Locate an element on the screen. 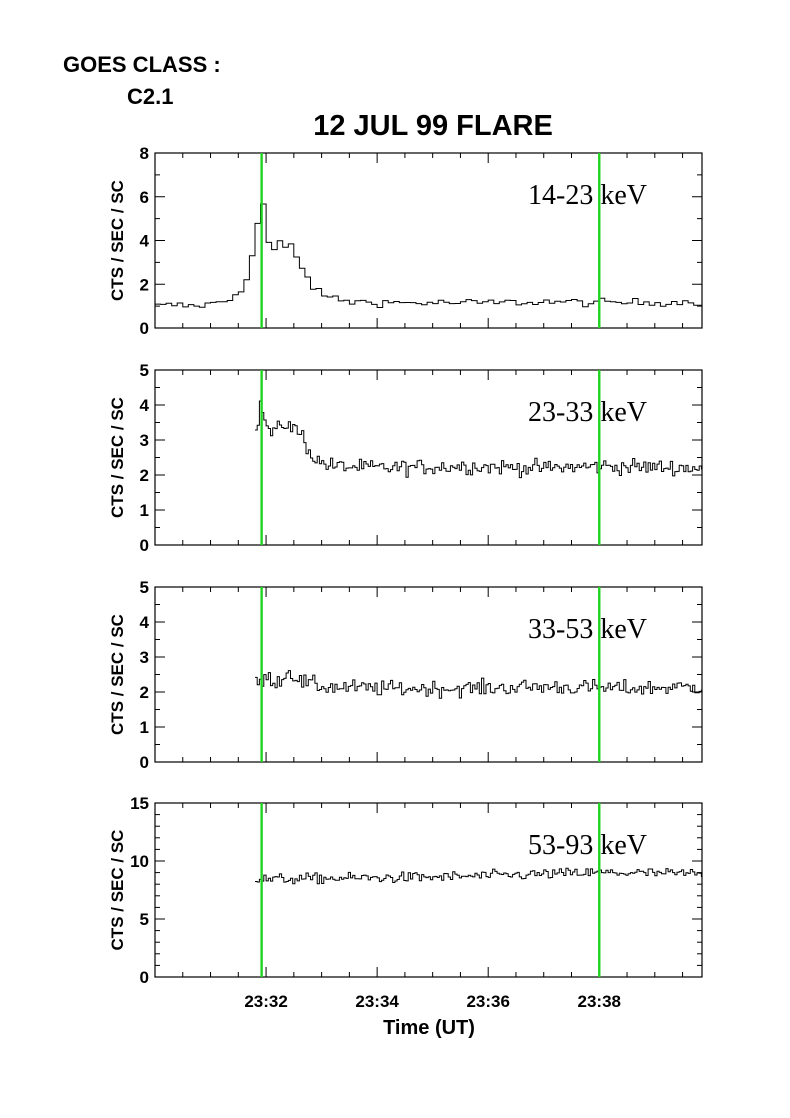  x-tick-label: 23:32 is located at coordinates (265, 1001).